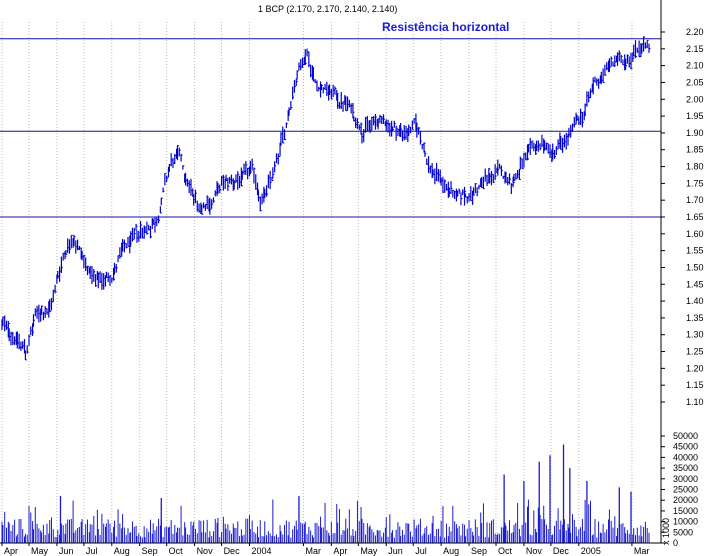 This screenshot has width=707, height=556. Describe the element at coordinates (695, 32) in the screenshot. I see `price-tick-label: 2.20` at that location.